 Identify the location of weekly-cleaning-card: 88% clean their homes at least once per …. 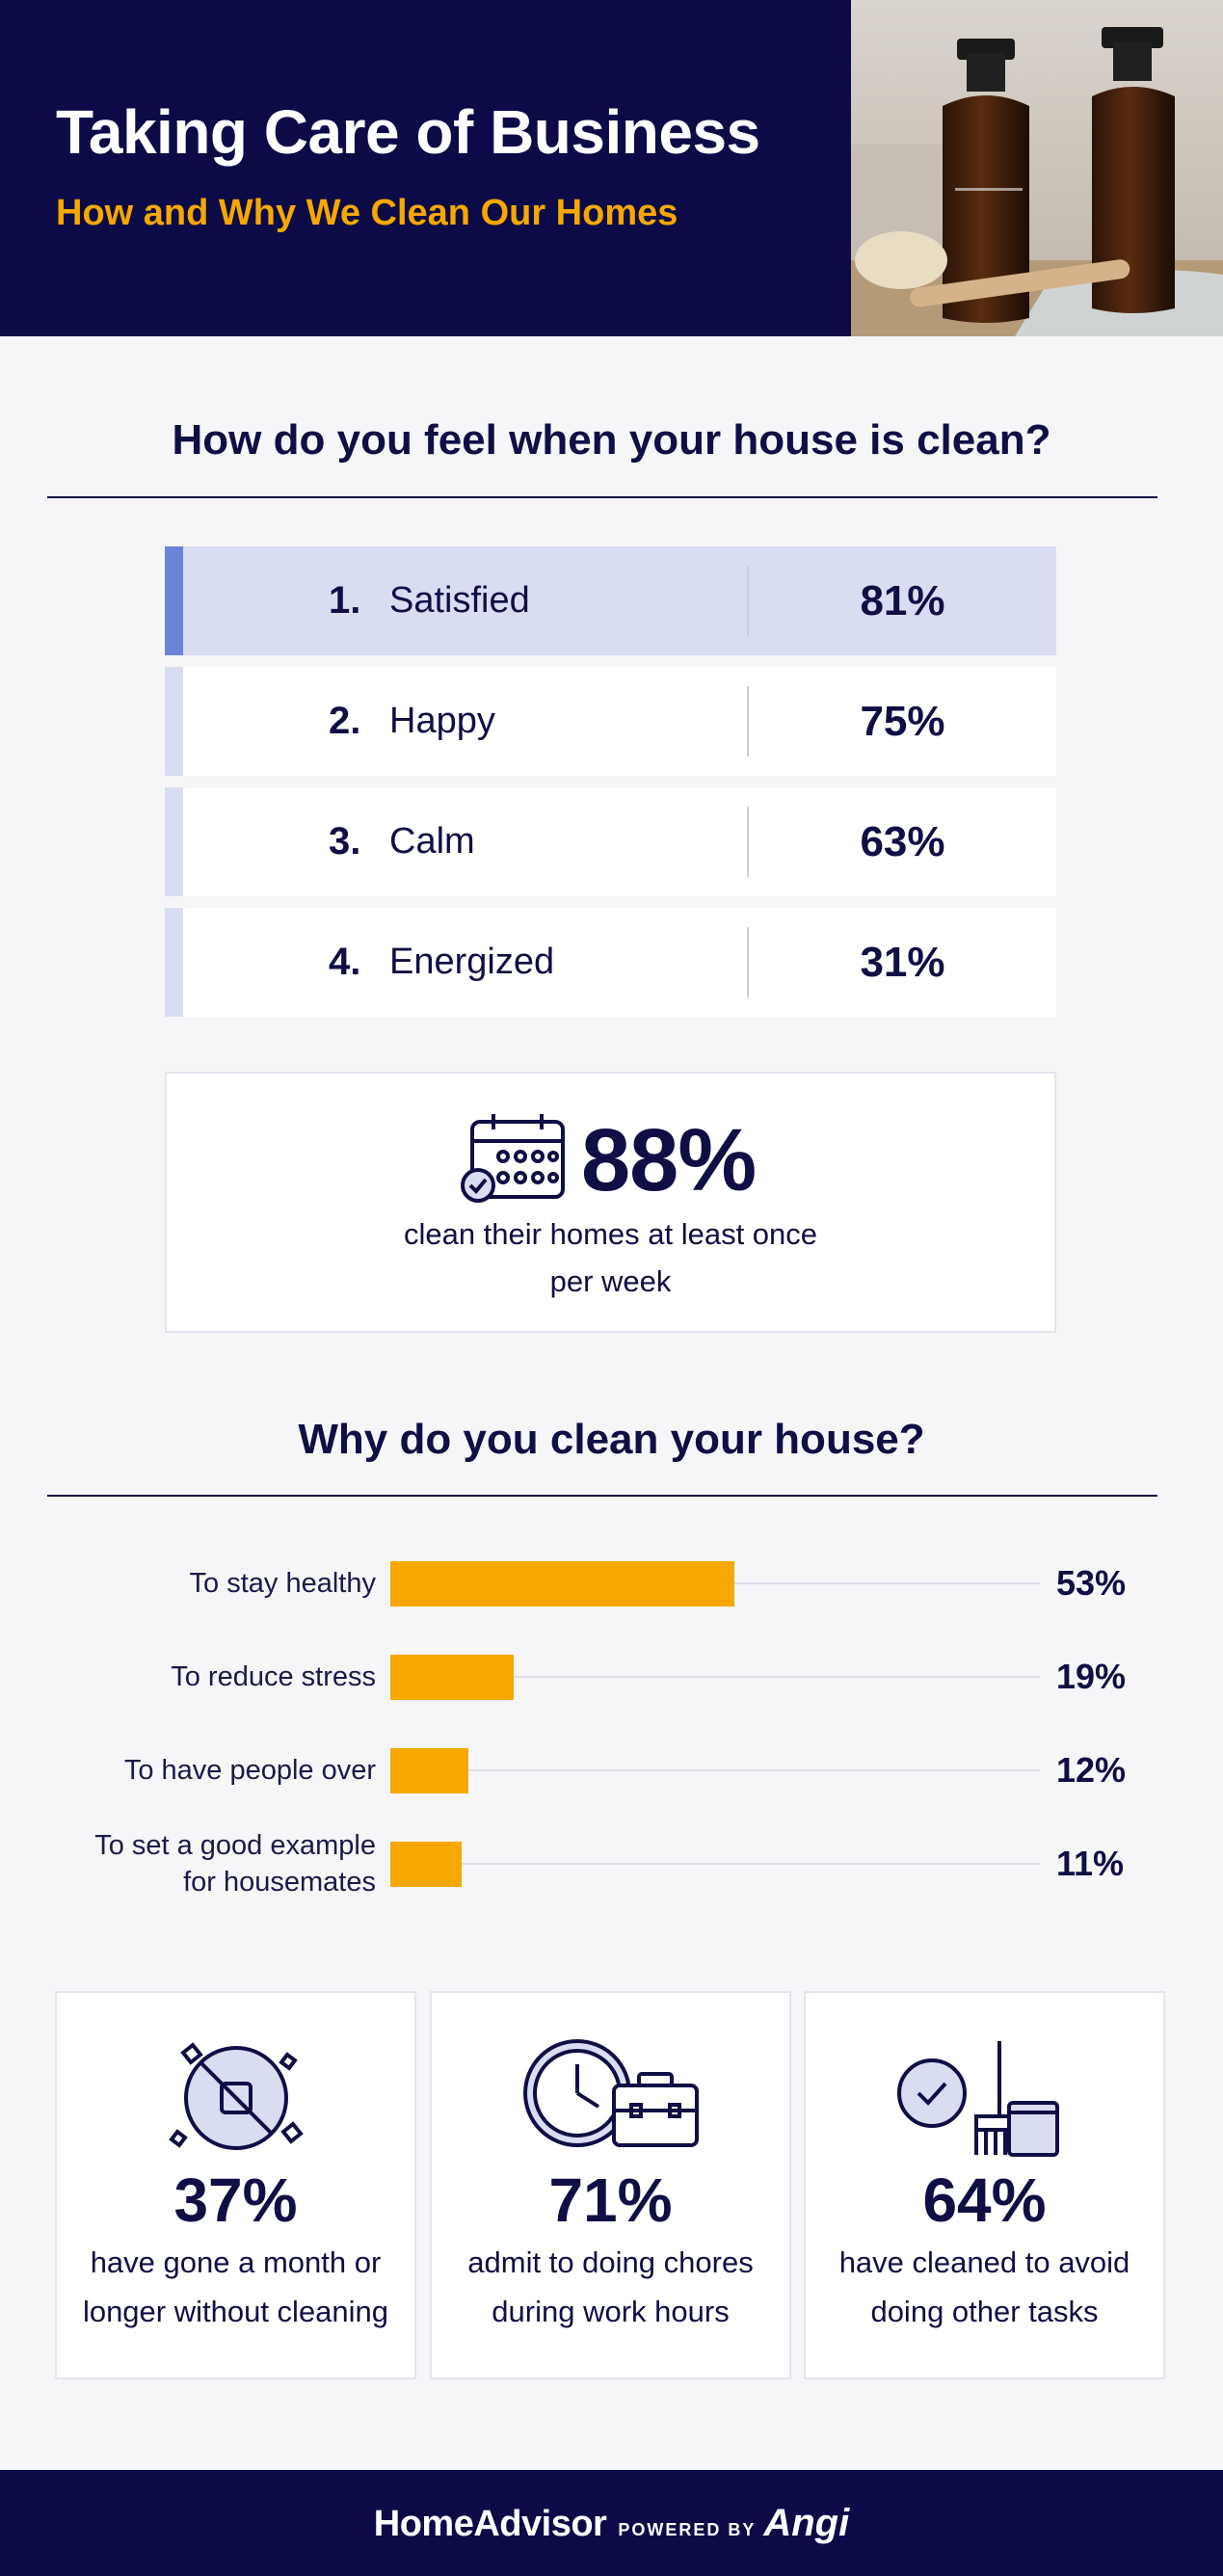
(610, 1202).